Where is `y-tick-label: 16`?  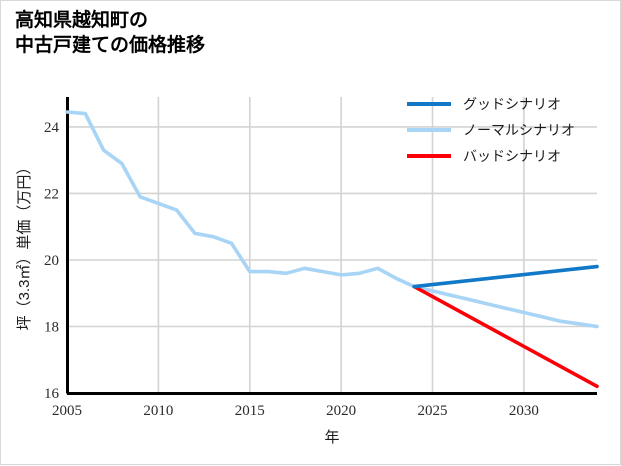
y-tick-label: 16 is located at coordinates (52, 394).